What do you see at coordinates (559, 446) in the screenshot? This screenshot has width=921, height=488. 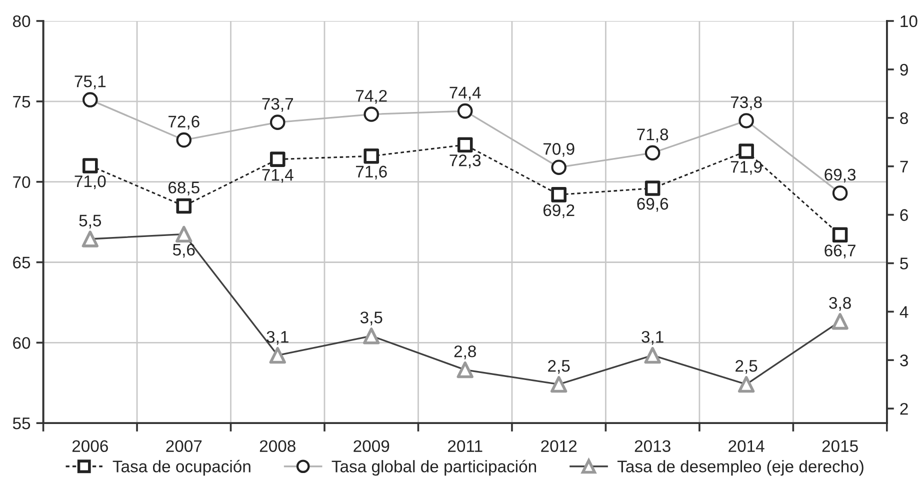 I see `x-tick-label: 2012` at bounding box center [559, 446].